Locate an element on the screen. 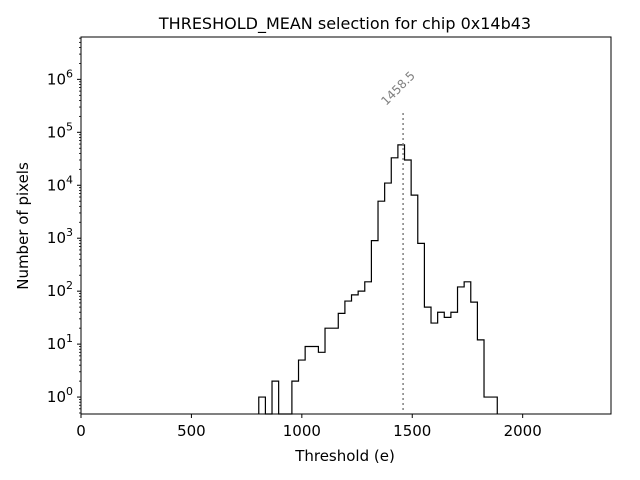  y-tick-label: 10⁶ is located at coordinates (60, 77).